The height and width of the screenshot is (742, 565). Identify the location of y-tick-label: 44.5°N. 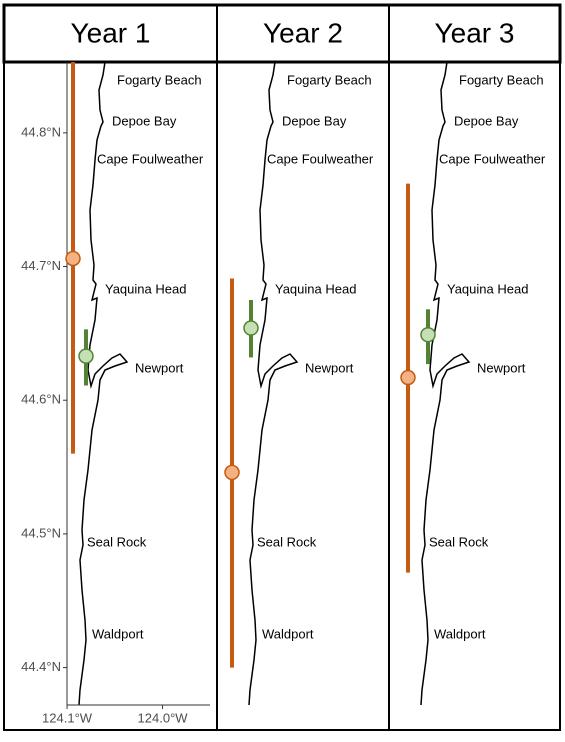
(41, 532).